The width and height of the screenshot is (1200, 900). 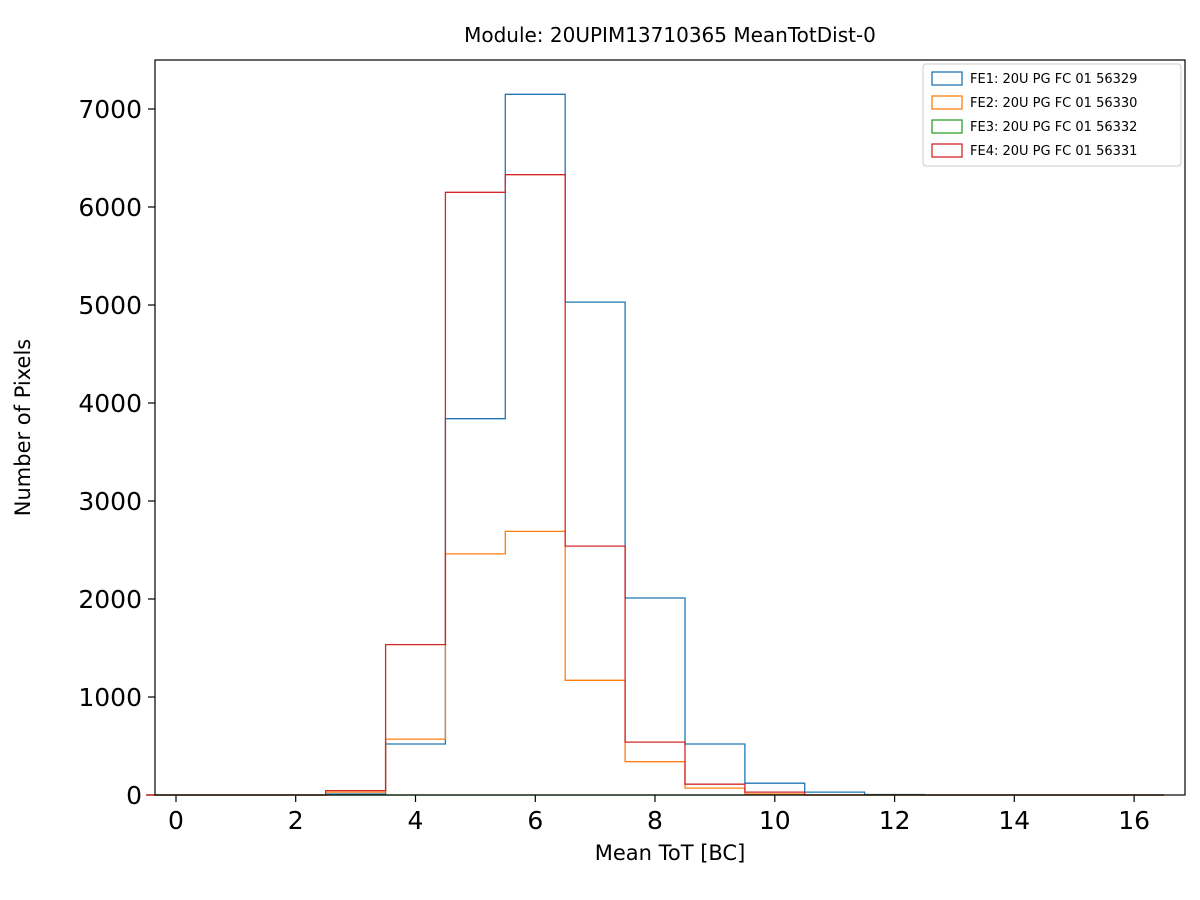 I want to click on x-tick-label: 4, so click(x=416, y=820).